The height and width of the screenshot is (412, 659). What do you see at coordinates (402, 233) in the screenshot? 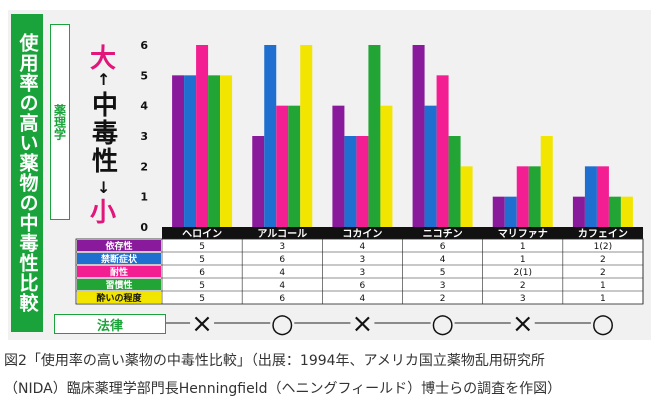
I see `category-header-band` at bounding box center [402, 233].